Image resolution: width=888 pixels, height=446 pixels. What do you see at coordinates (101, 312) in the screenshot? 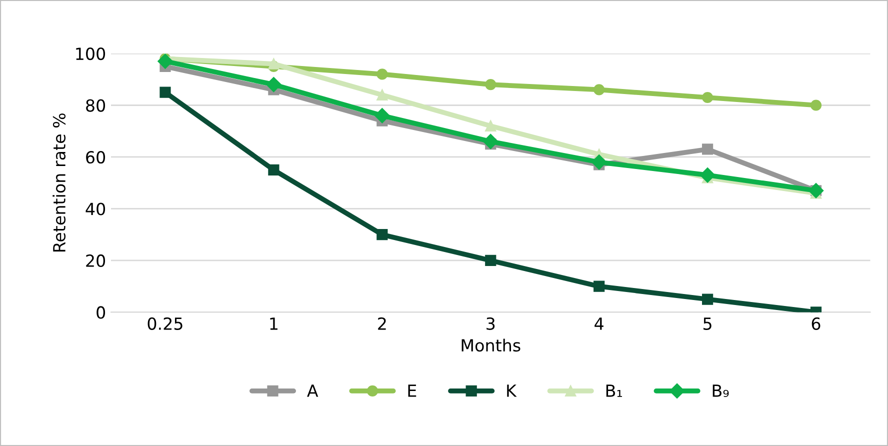
I see `y-tick-label: 0` at bounding box center [101, 312].